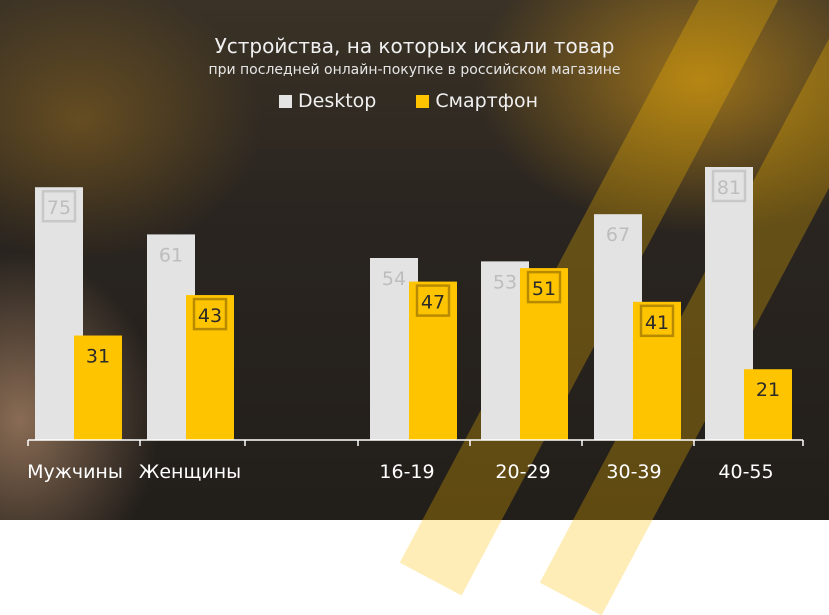 Image resolution: width=829 pixels, height=615 pixels. I want to click on value-label-desktop: 61, so click(171, 255).